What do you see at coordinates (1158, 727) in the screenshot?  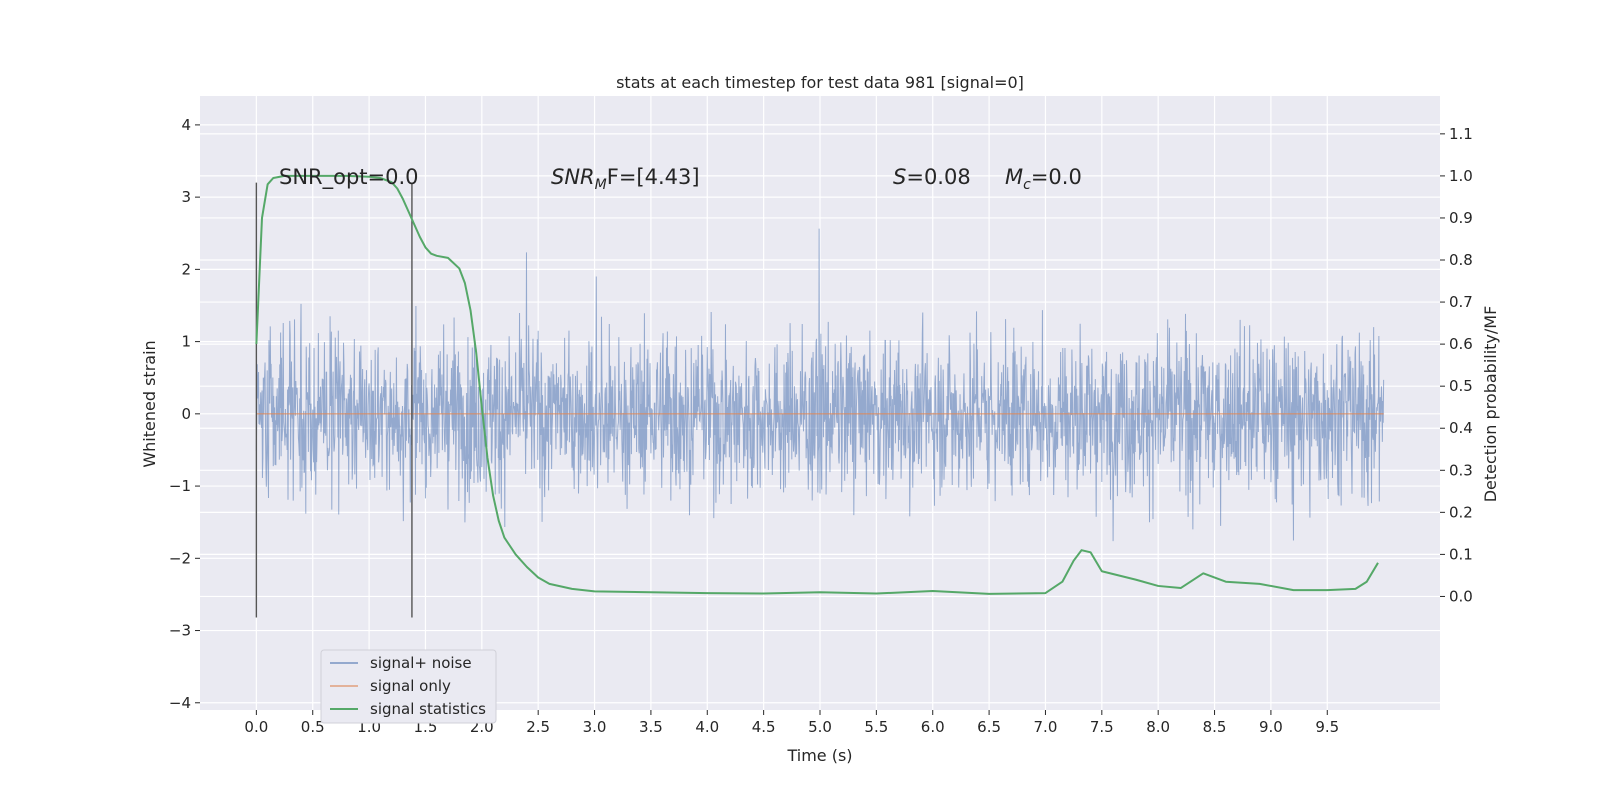 I see `x-tick-label-16: 8.0` at bounding box center [1158, 727].